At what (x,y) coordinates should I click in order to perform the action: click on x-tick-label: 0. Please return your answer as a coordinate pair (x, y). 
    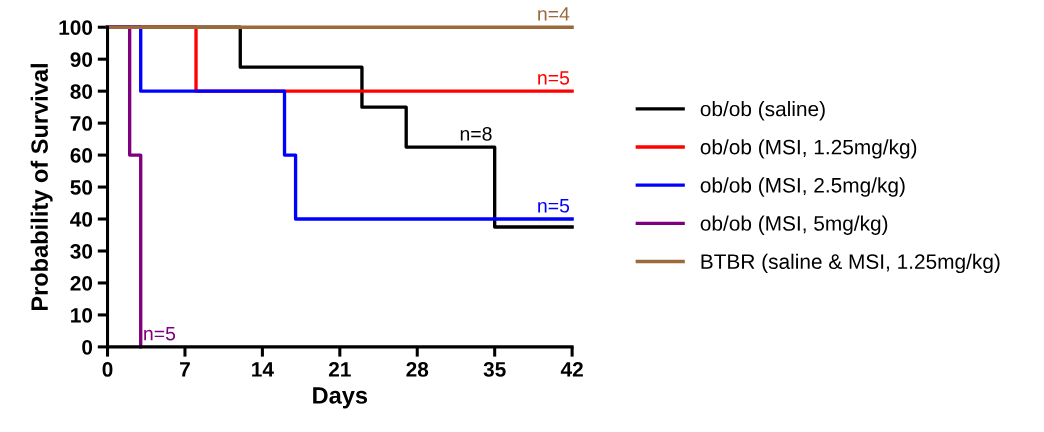
    Looking at the image, I should click on (107, 369).